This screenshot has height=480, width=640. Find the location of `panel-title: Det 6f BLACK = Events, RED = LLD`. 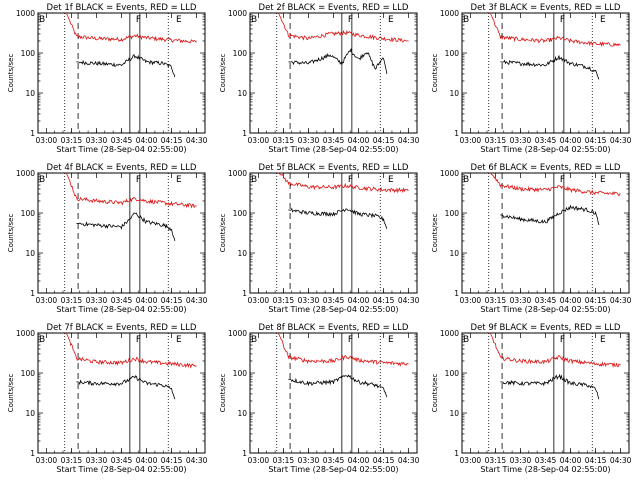

panel-title: Det 6f BLACK = Events, RED = LLD is located at coordinates (546, 168).